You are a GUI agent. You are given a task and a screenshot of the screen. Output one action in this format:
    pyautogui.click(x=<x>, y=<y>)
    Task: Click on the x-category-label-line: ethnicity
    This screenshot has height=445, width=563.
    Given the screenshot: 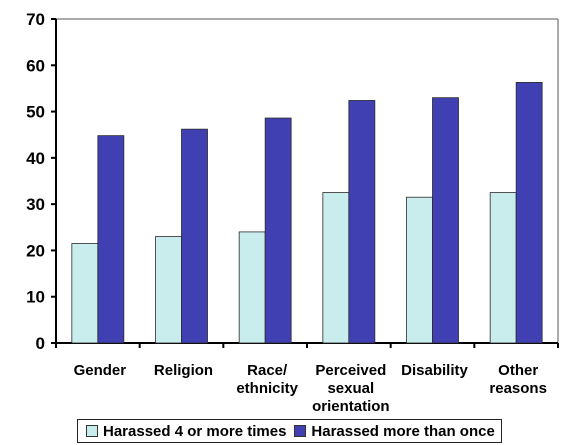 What is the action you would take?
    pyautogui.click(x=267, y=388)
    